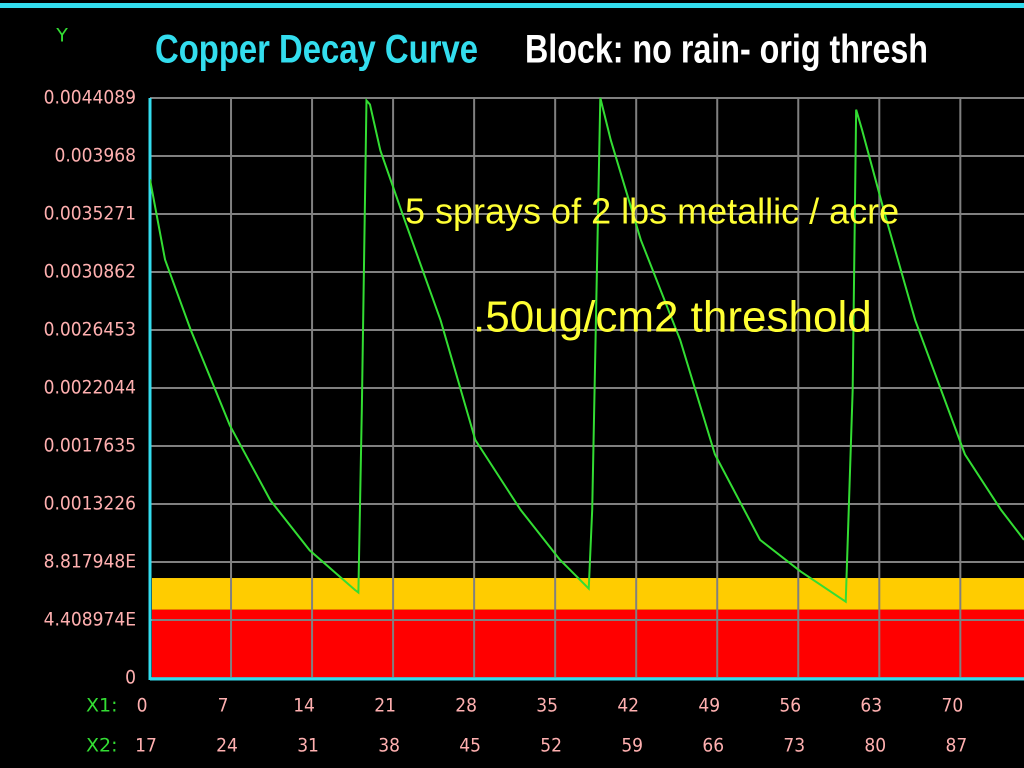  Describe the element at coordinates (90, 561) in the screenshot. I see `y-tick-label: 8.817948E` at that location.